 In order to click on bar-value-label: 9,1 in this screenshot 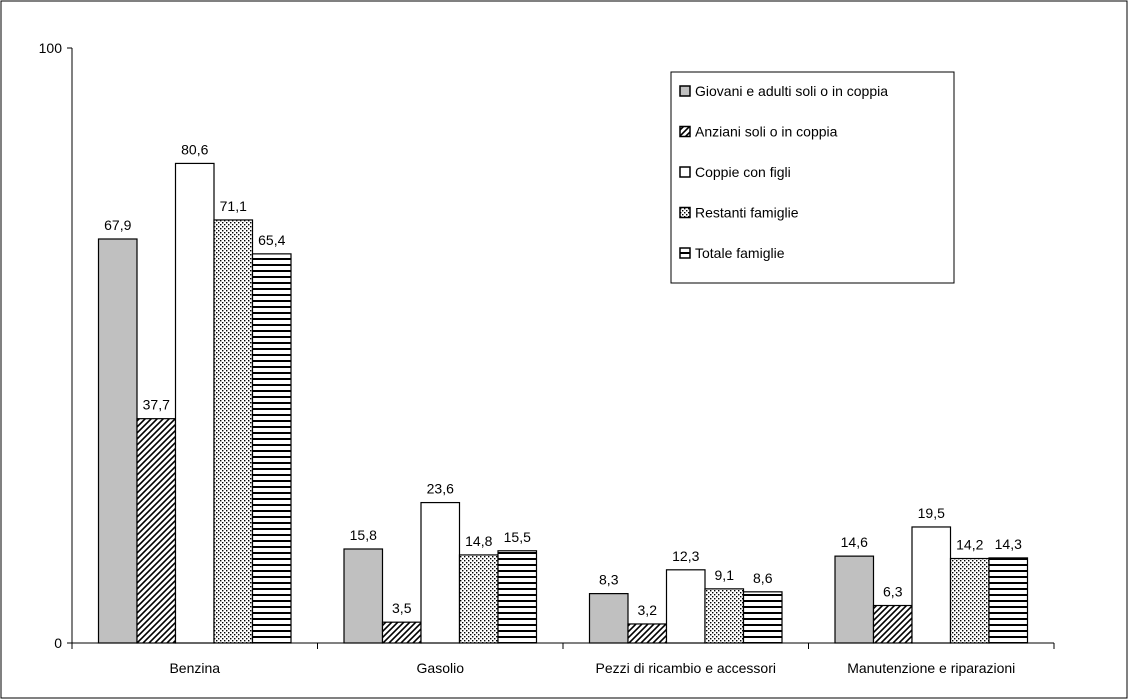, I will do `click(725, 575)`.